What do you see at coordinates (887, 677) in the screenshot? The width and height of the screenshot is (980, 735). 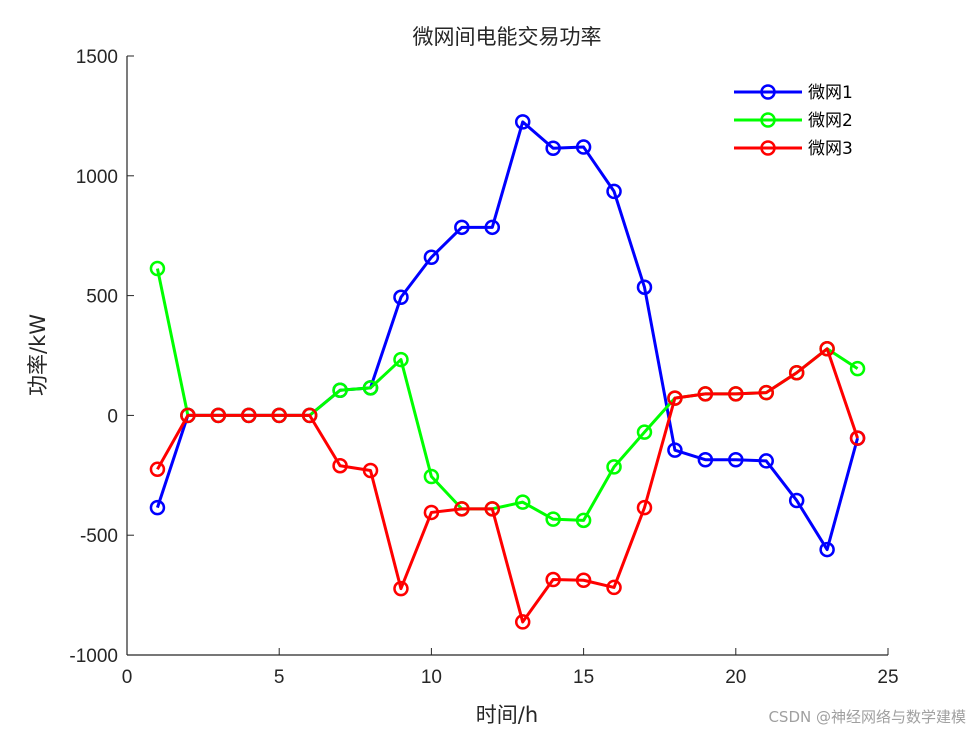 I see `x-tick-label: 25` at bounding box center [887, 677].